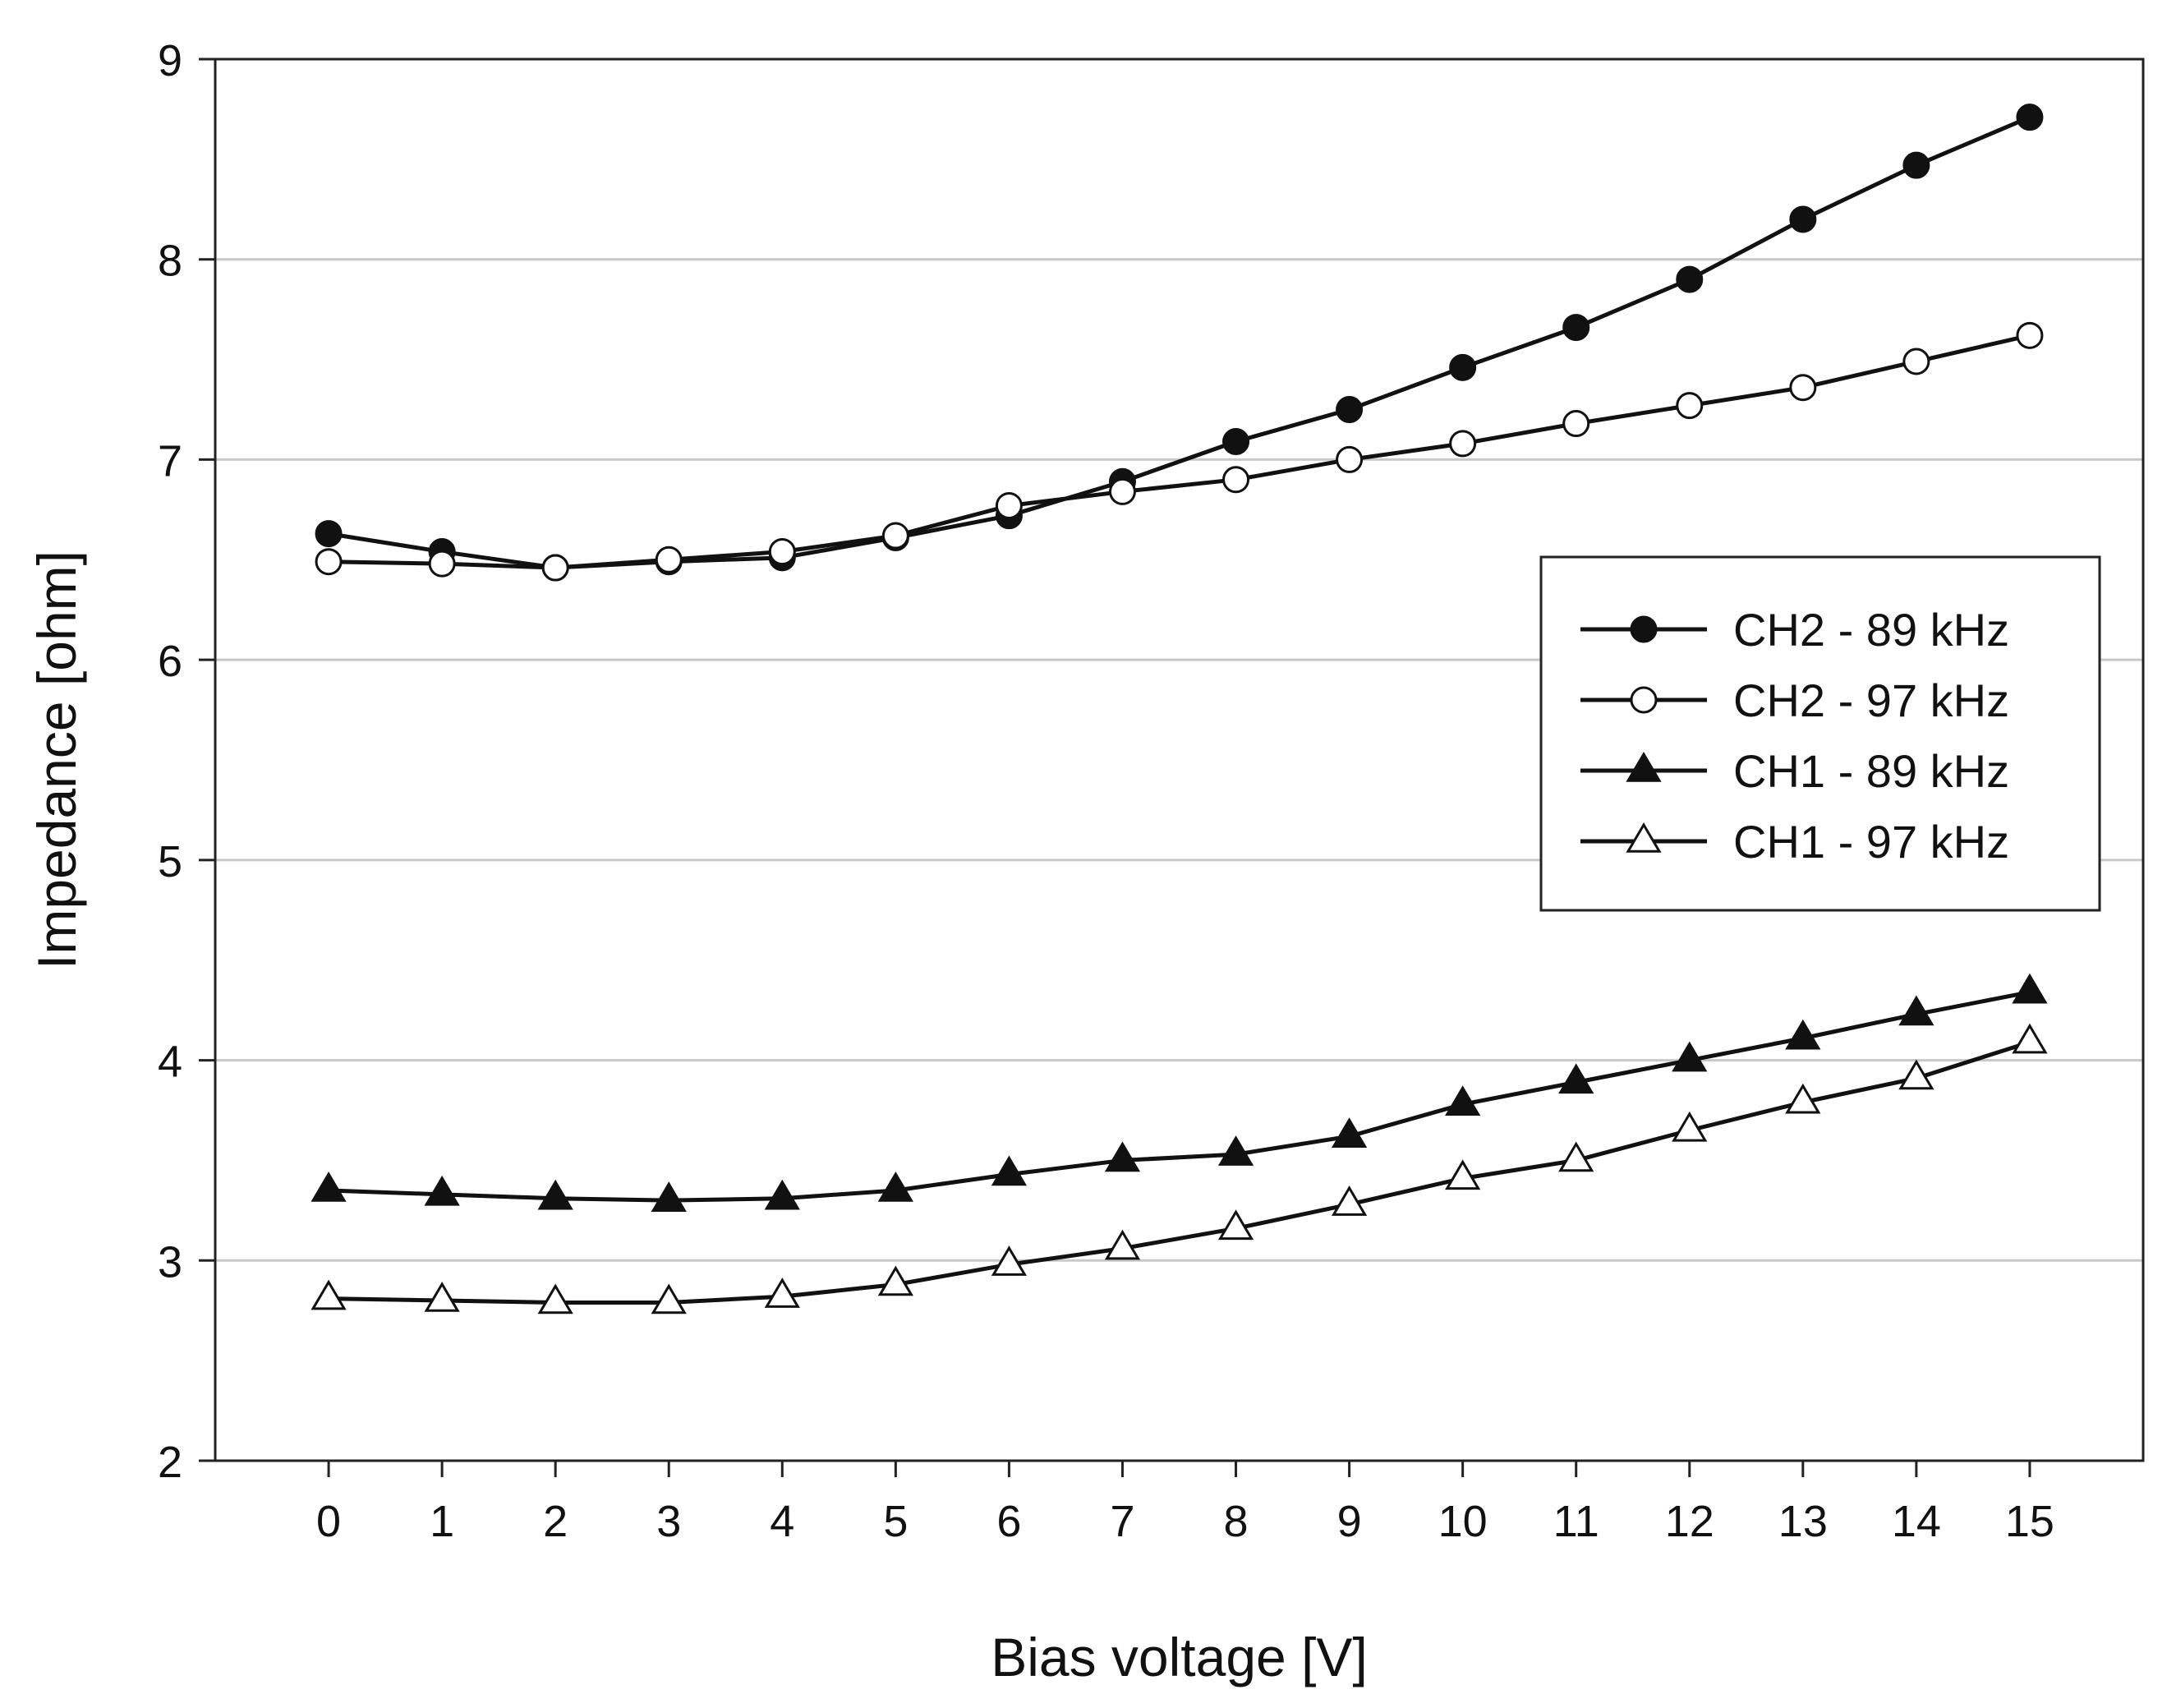  Describe the element at coordinates (170, 1262) in the screenshot. I see `y-tick-label: 3` at that location.